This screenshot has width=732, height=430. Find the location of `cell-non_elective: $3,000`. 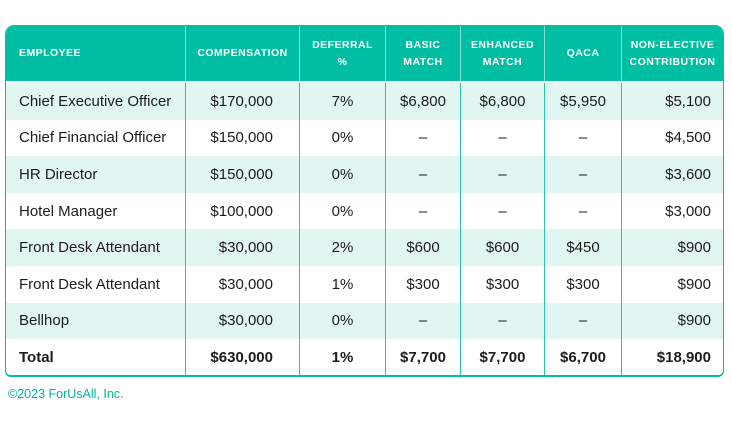

cell-non_elective: $3,000 is located at coordinates (688, 211).